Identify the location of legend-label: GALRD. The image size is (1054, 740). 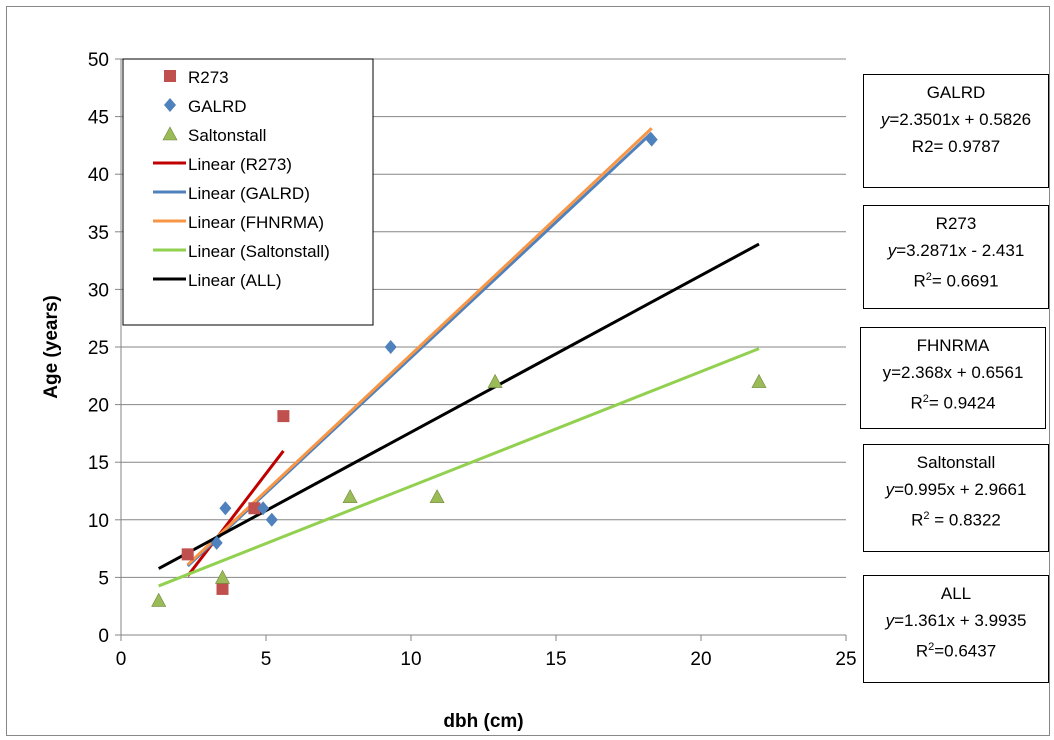
(217, 106).